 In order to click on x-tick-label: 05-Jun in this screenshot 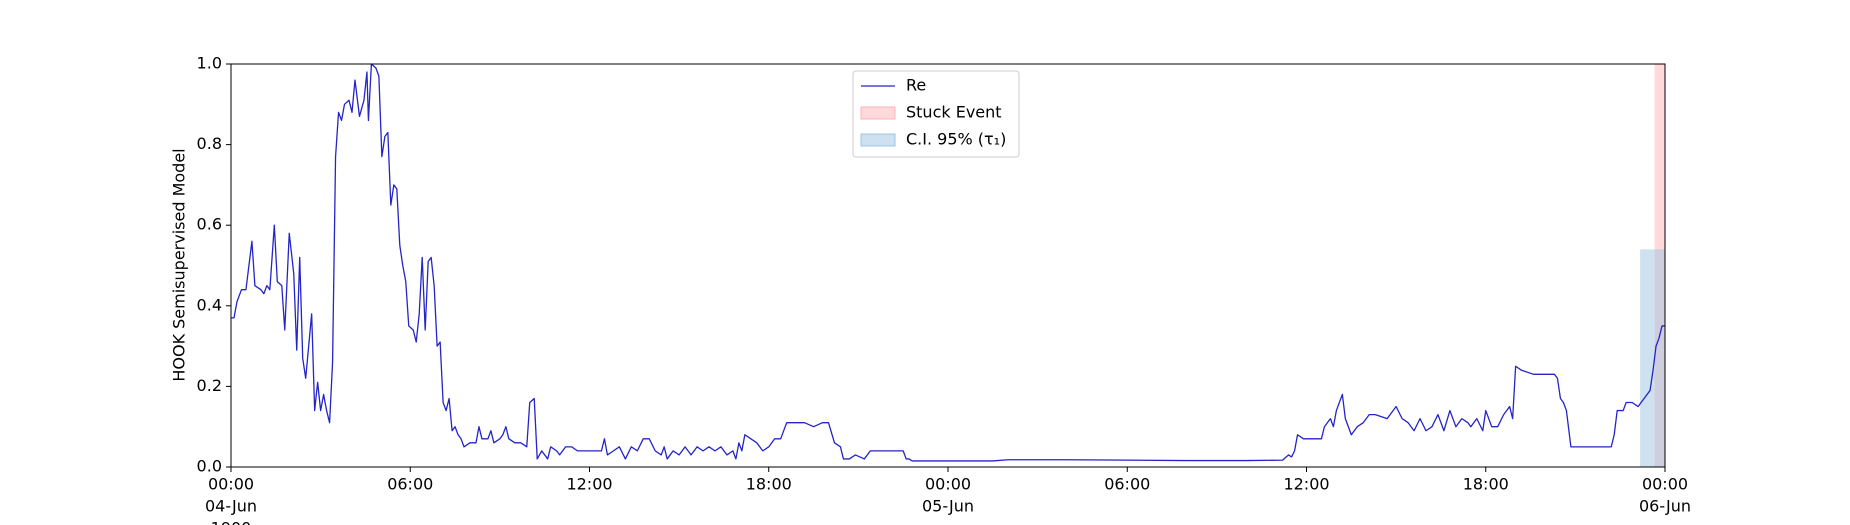, I will do `click(948, 506)`.